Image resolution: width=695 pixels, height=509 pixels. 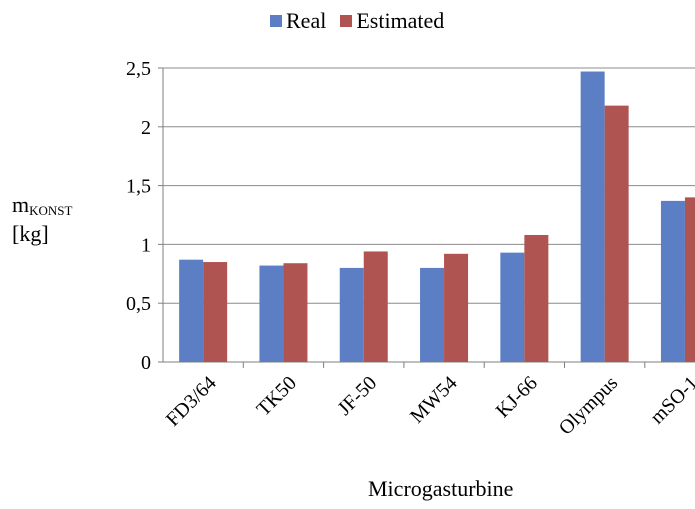 What do you see at coordinates (358, 396) in the screenshot?
I see `x-tick-label: JF-50` at bounding box center [358, 396].